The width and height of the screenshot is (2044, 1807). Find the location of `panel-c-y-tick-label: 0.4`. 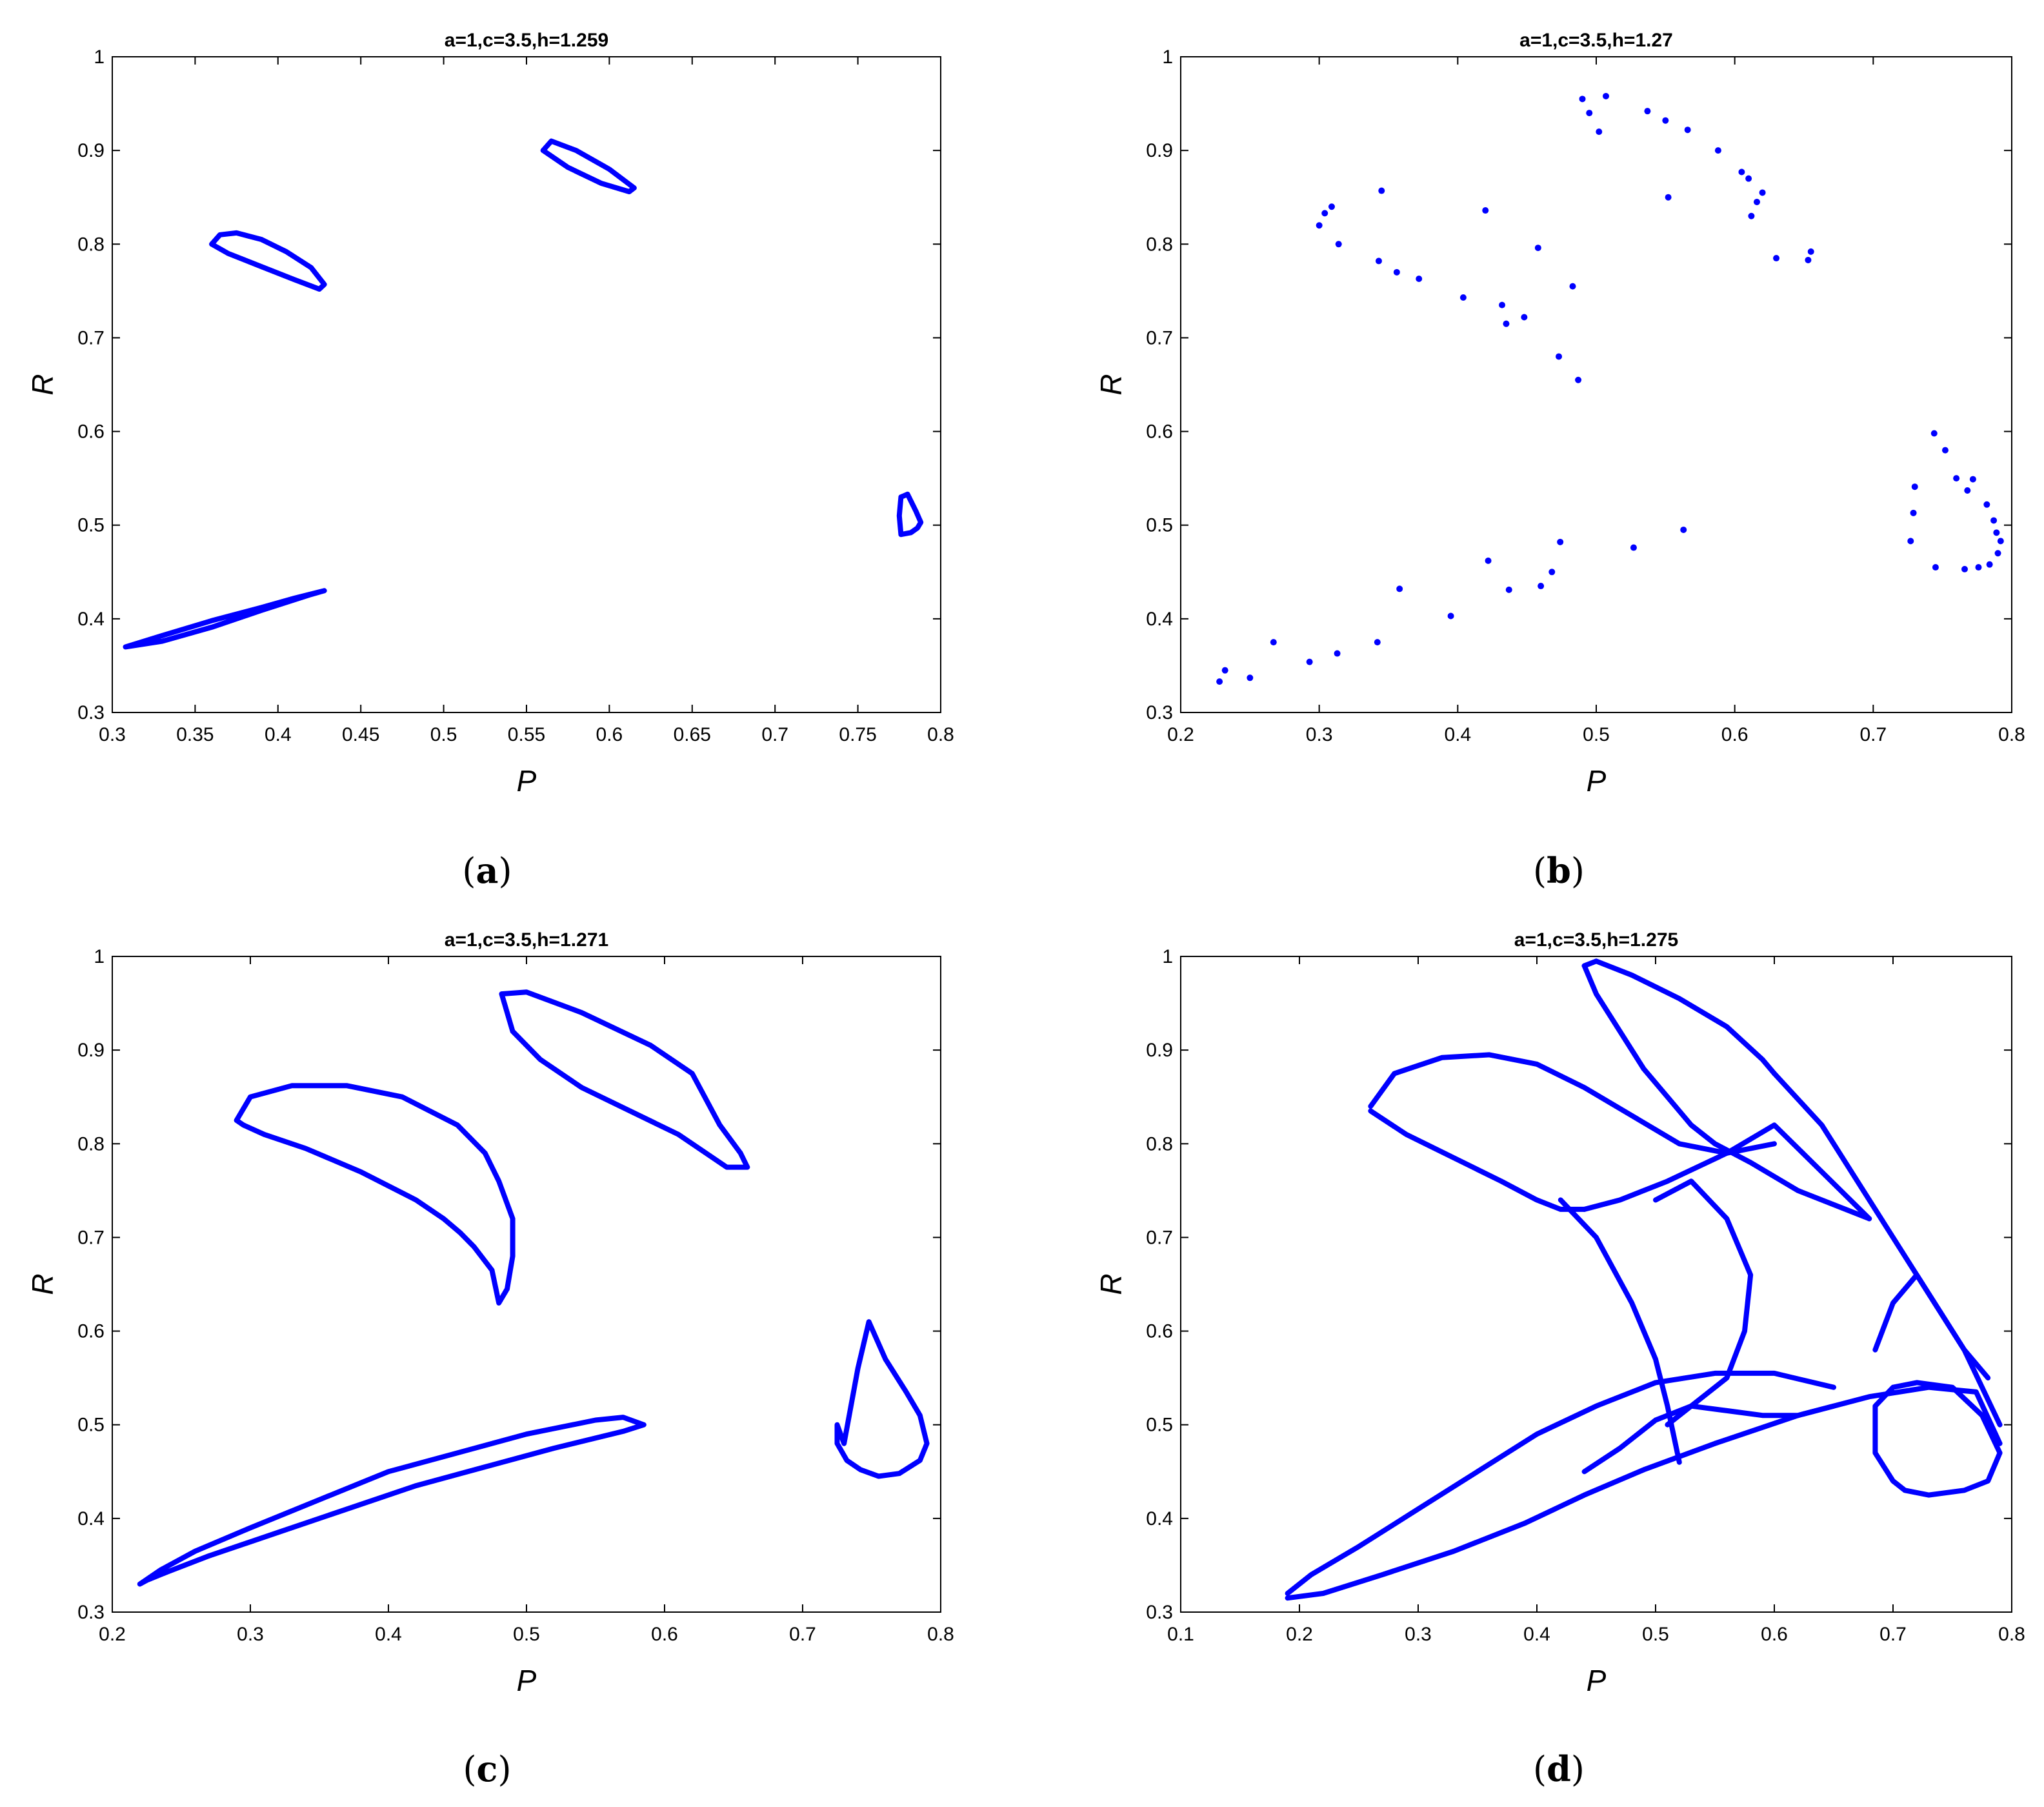

panel-c-y-tick-label: 0.4 is located at coordinates (91, 1518).